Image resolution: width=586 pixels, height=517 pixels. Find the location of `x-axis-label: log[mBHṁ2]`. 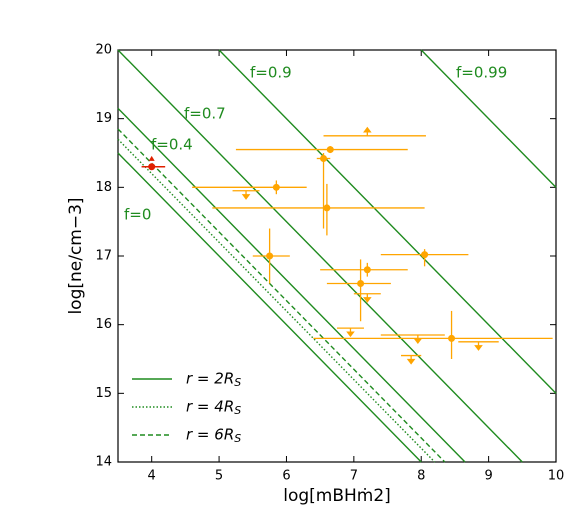

x-axis-label: log[mBHṁ2] is located at coordinates (337, 496).